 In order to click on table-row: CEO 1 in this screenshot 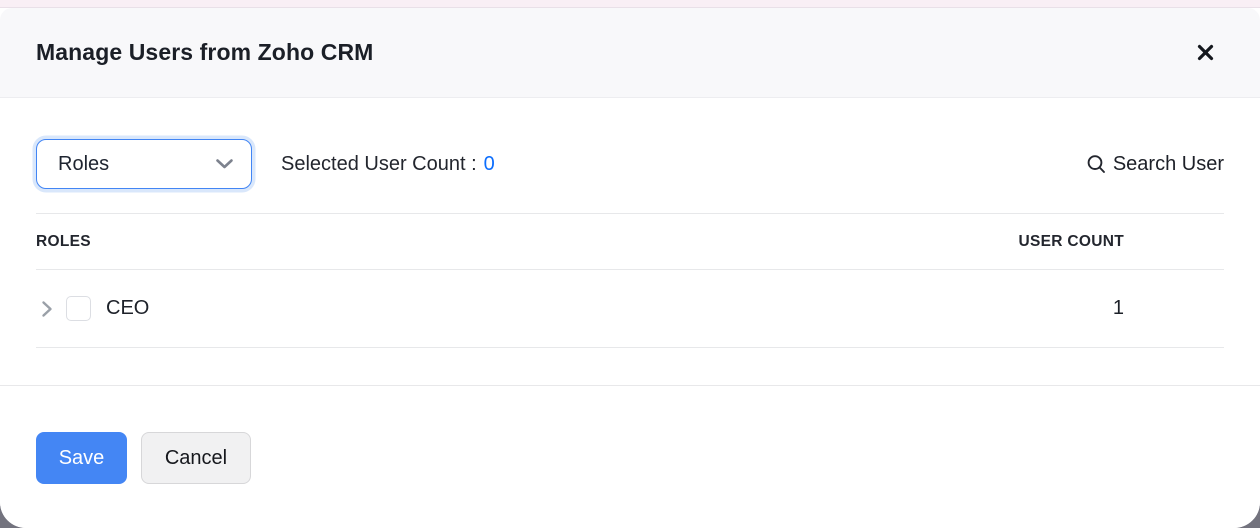, I will do `click(630, 309)`.